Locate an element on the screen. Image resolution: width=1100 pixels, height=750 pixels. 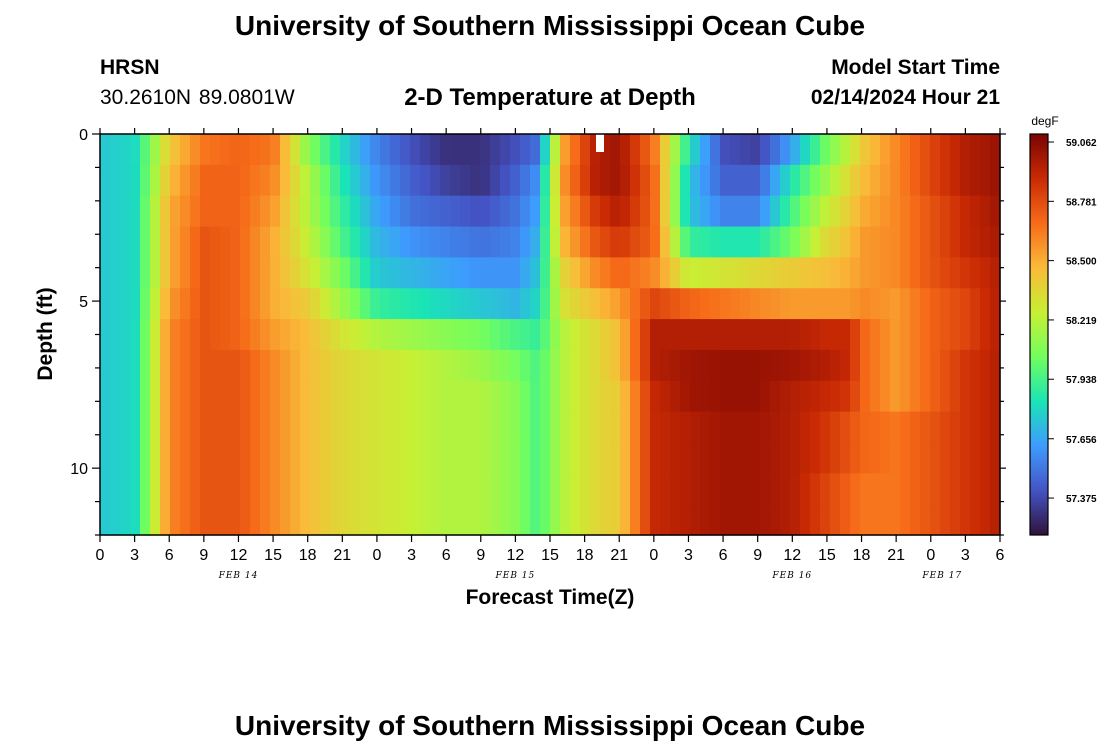
x-tick-label: 0 is located at coordinates (376, 555).